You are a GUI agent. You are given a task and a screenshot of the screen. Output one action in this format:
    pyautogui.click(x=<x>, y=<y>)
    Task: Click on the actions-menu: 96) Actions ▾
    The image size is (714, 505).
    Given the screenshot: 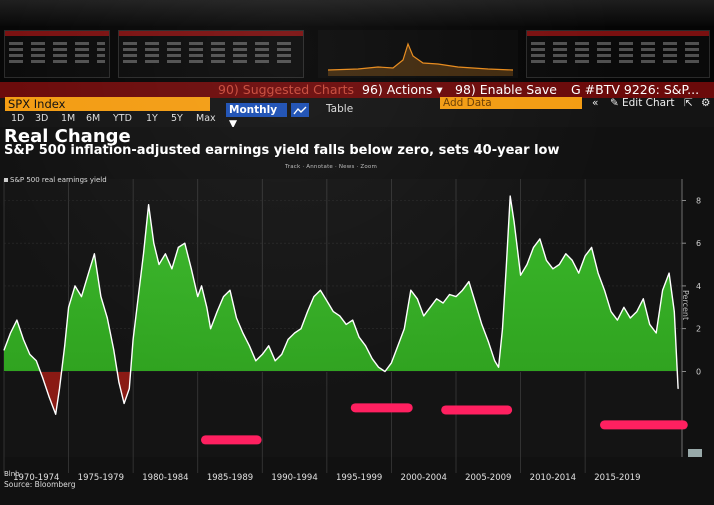 What is the action you would take?
    pyautogui.click(x=402, y=89)
    